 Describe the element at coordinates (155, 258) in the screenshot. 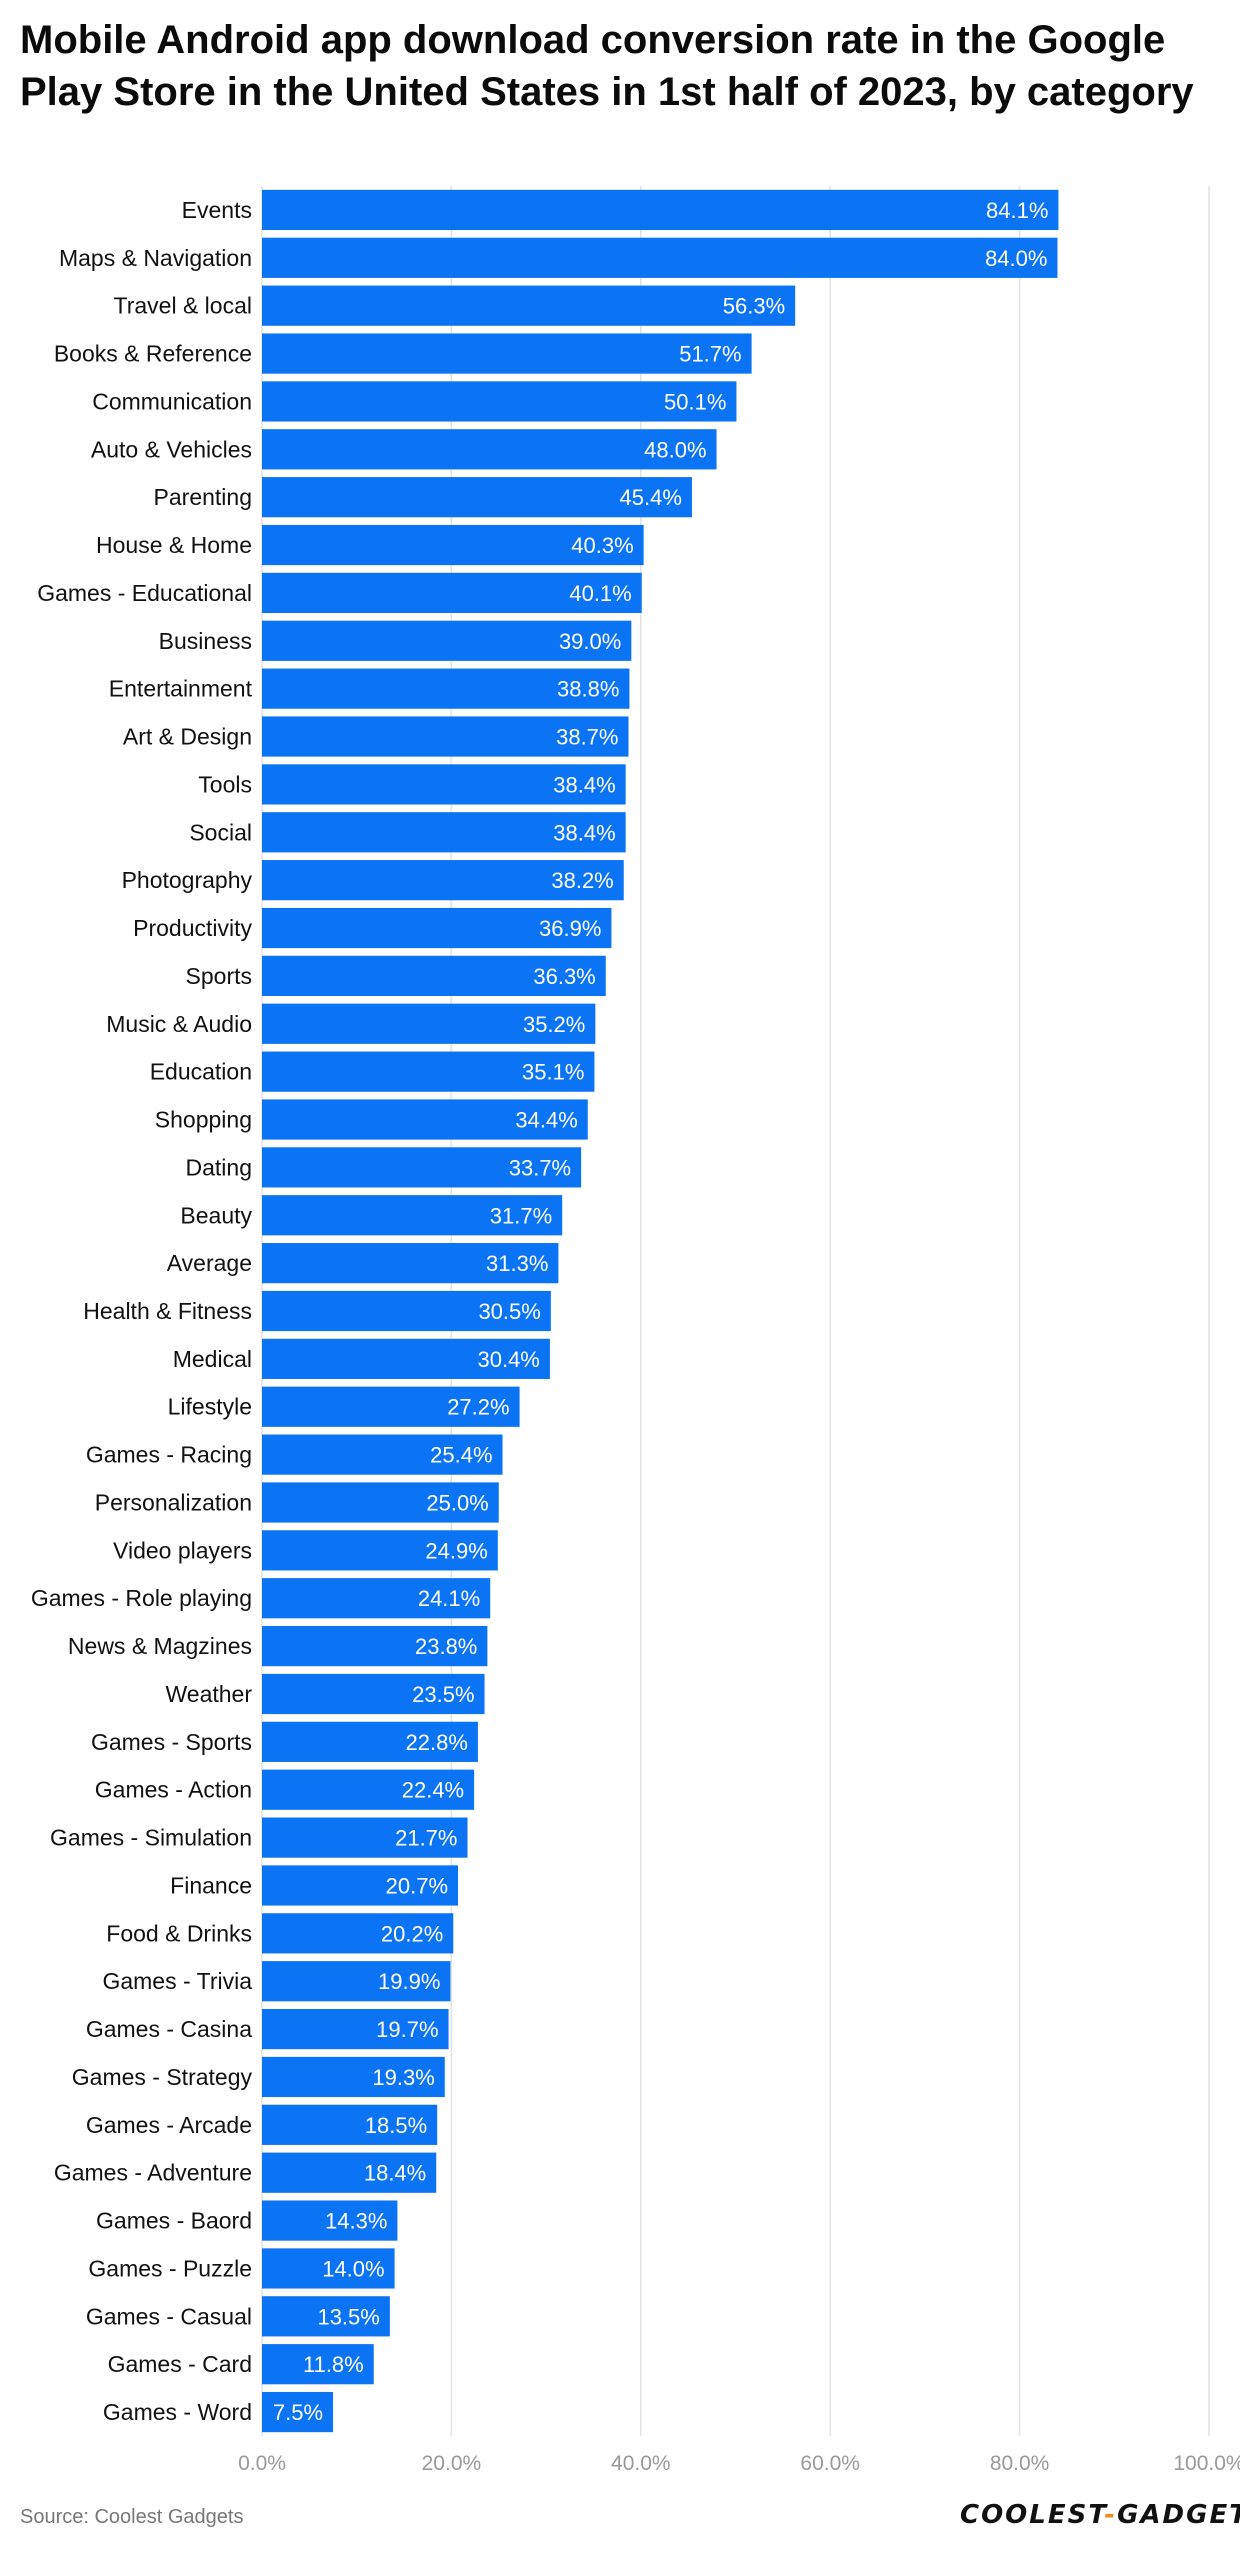

I see `category-label: Maps & Navigation` at that location.